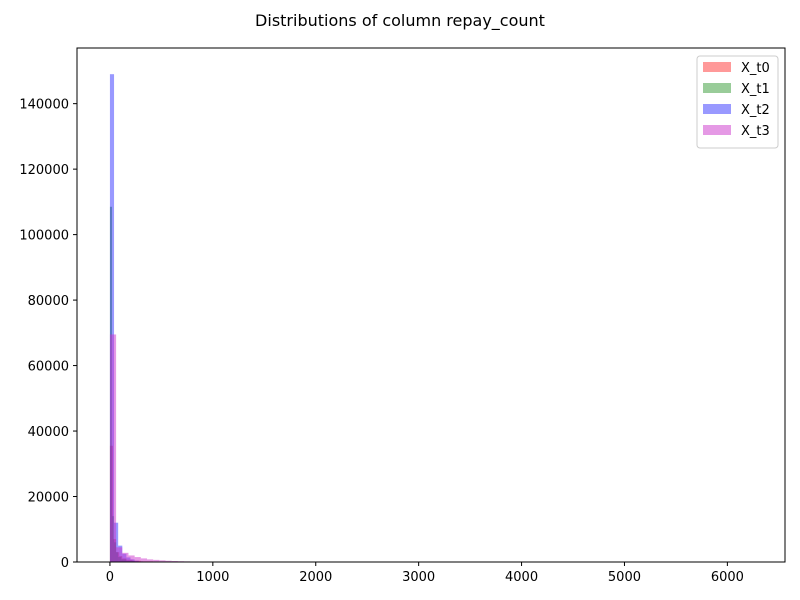 Image resolution: width=800 pixels, height=600 pixels. What do you see at coordinates (418, 577) in the screenshot?
I see `x-tick-label: 3000` at bounding box center [418, 577].